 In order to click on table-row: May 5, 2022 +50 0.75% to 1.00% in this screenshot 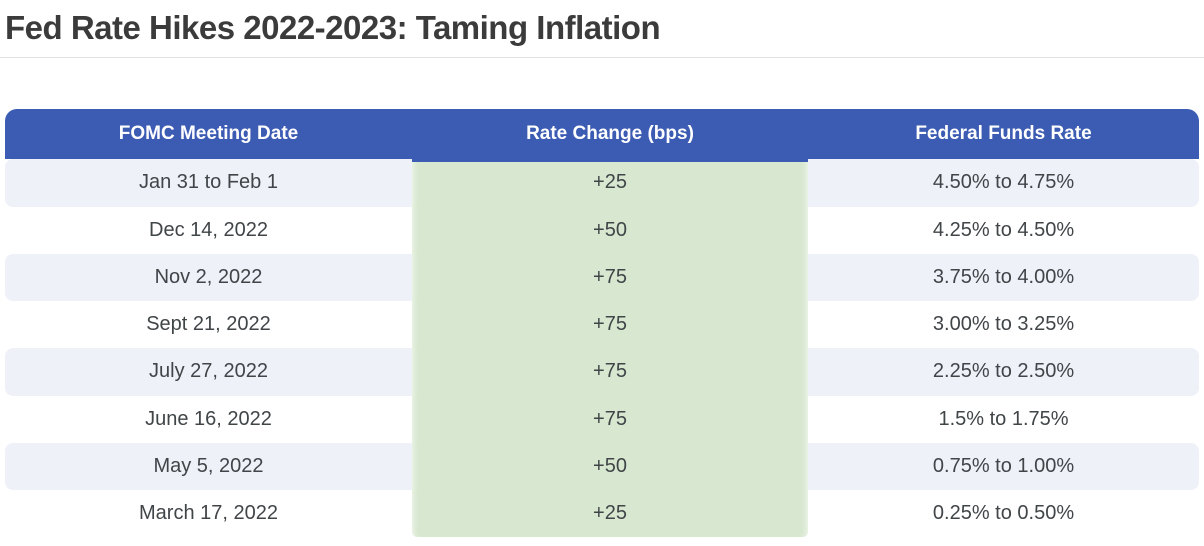, I will do `click(602, 466)`.